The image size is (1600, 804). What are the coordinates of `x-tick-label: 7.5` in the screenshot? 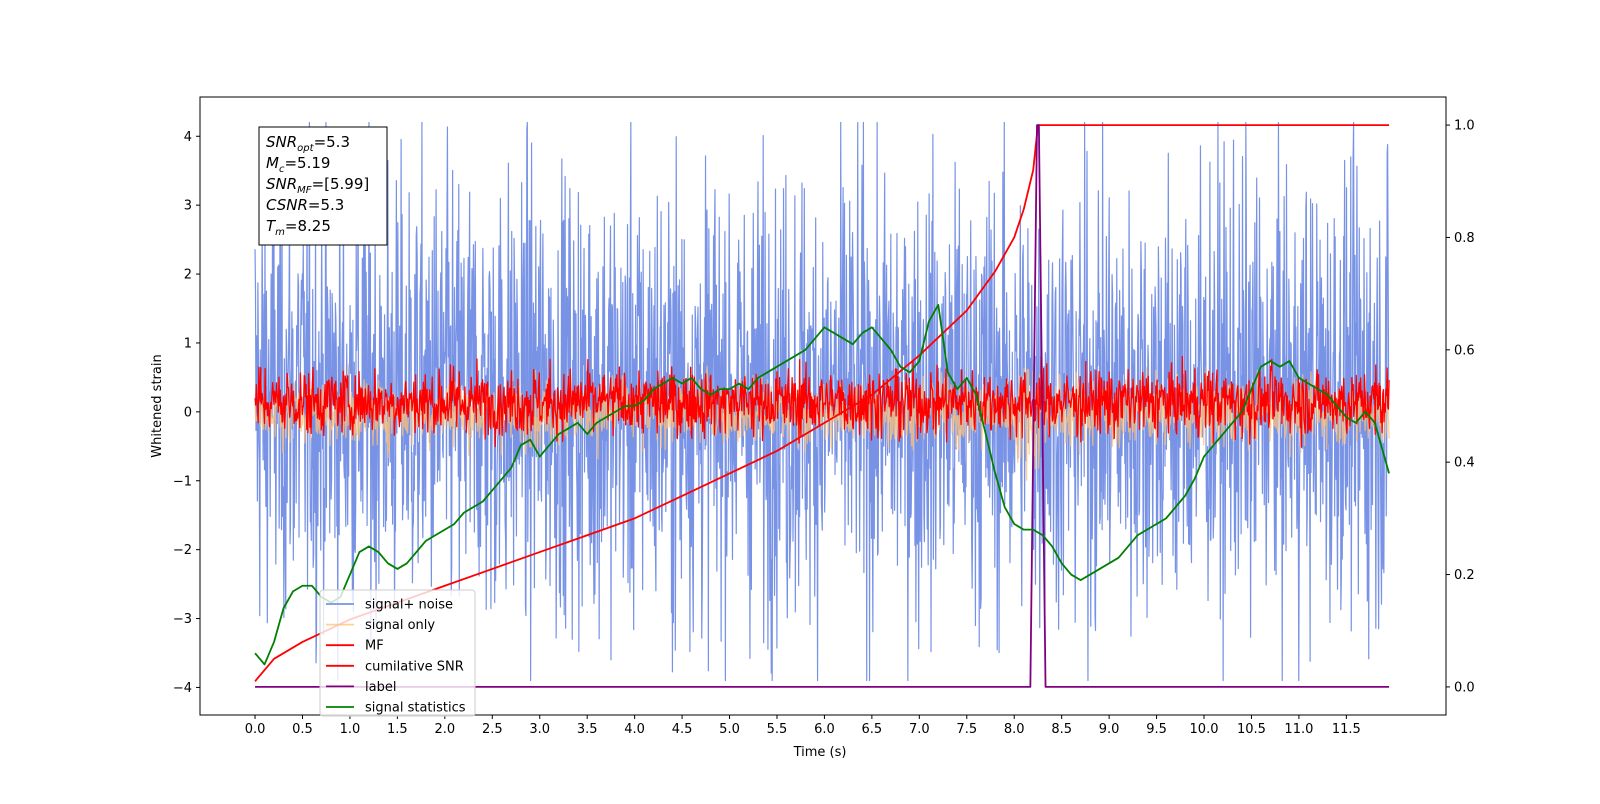 It's located at (966, 729).